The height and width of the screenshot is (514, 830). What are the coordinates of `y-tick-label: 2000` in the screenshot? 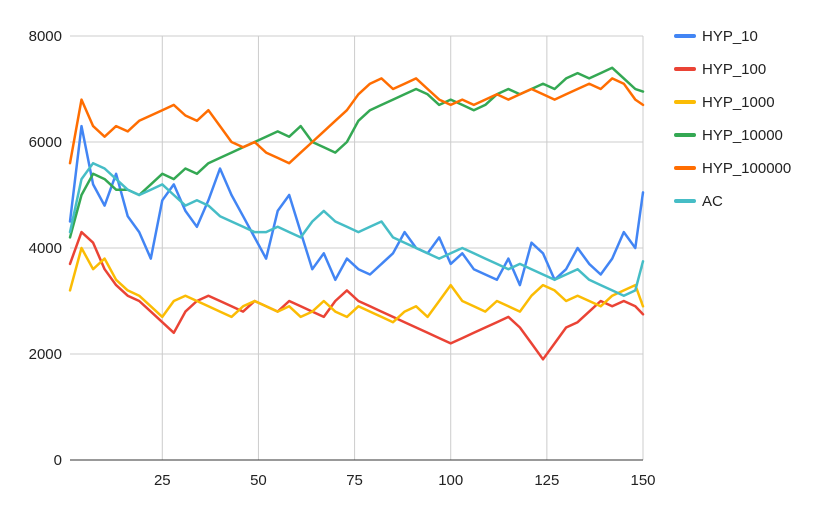 It's located at (45, 354).